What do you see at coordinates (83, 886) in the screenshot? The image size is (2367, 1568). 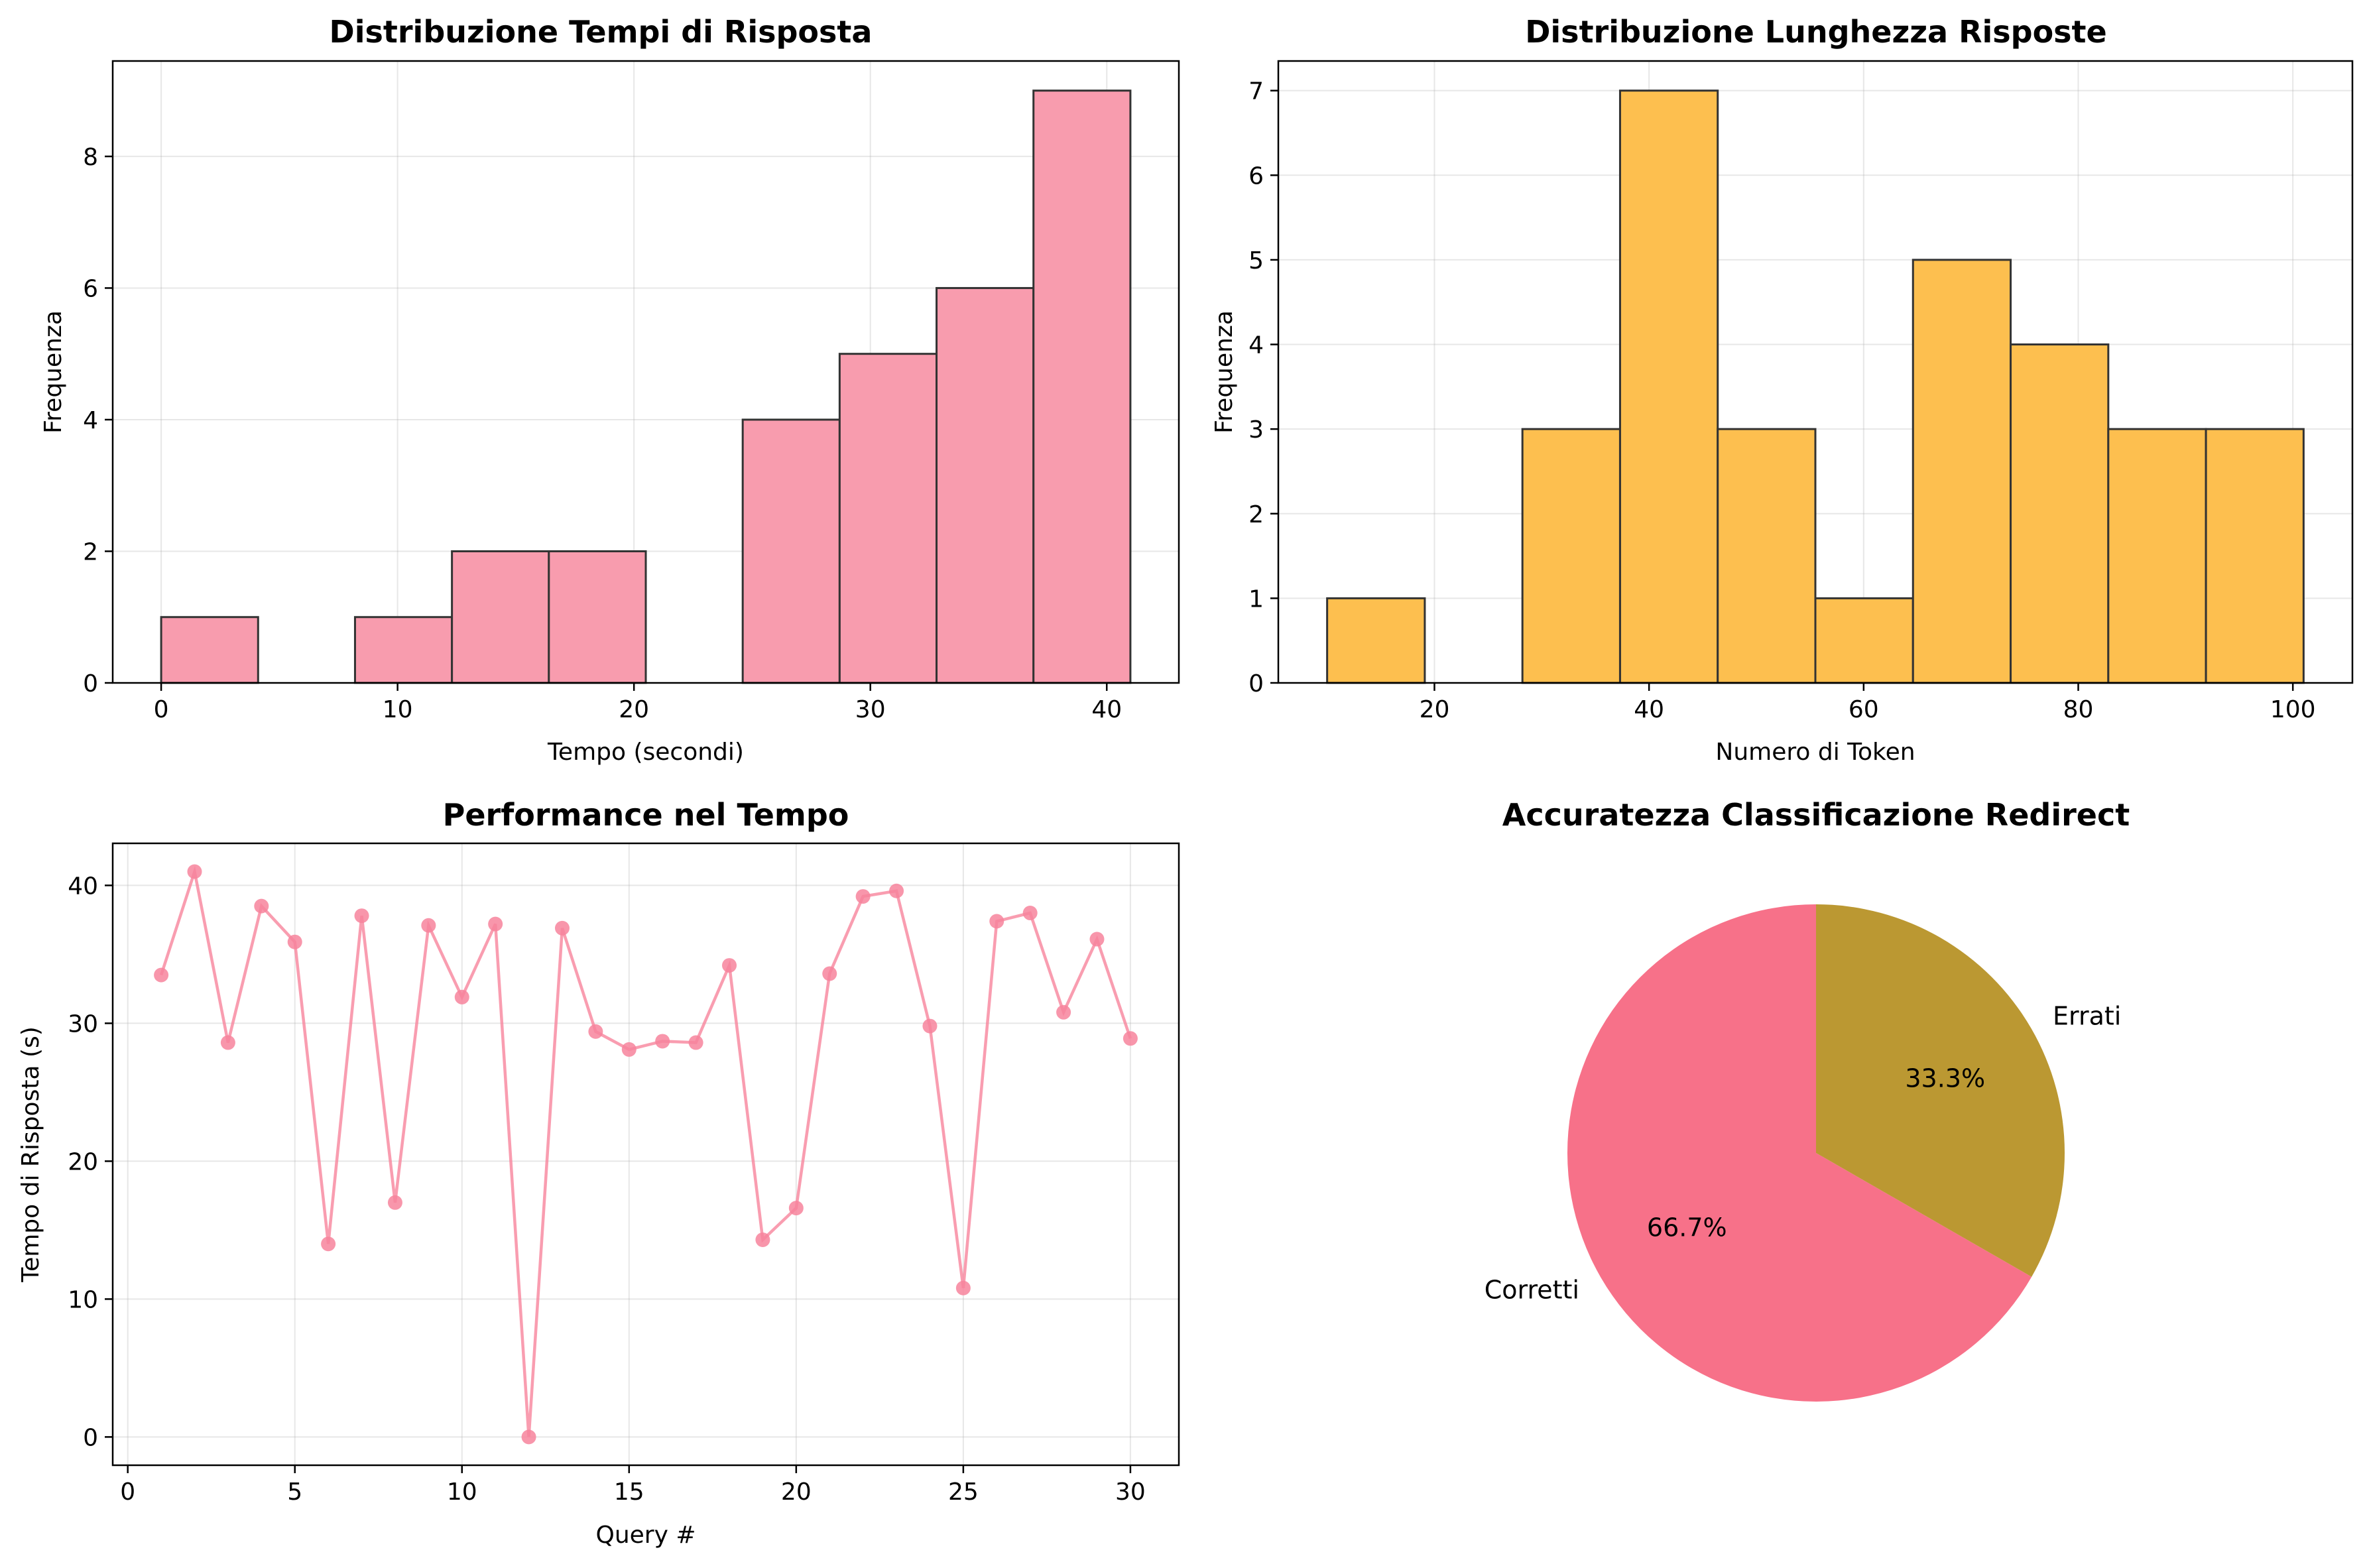 I see `y-tick-label: 40` at bounding box center [83, 886].